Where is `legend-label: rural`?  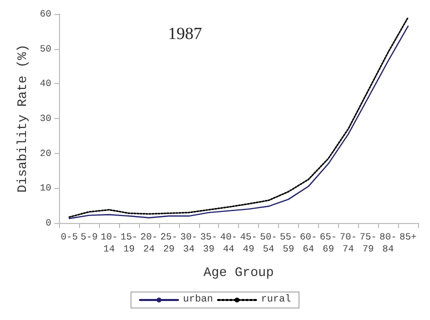 legend-label: rural is located at coordinates (276, 300).